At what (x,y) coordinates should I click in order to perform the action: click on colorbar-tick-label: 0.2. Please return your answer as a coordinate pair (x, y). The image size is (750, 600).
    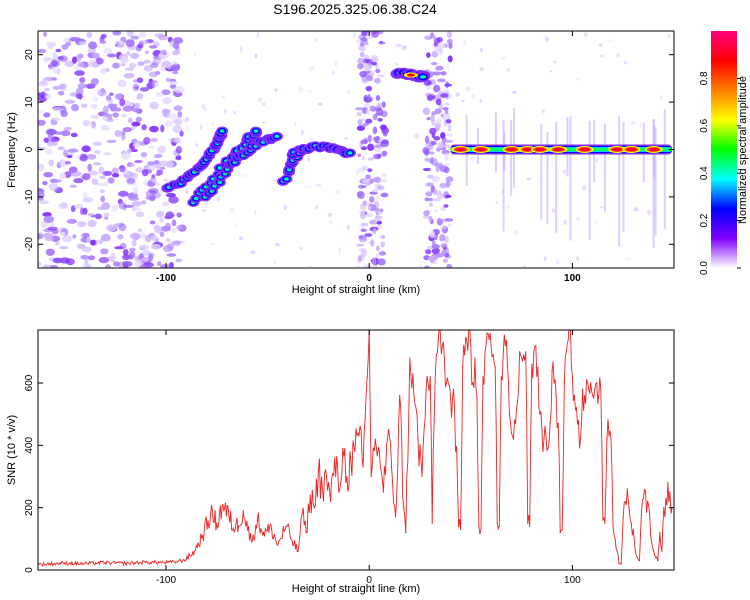
    Looking at the image, I should click on (704, 220).